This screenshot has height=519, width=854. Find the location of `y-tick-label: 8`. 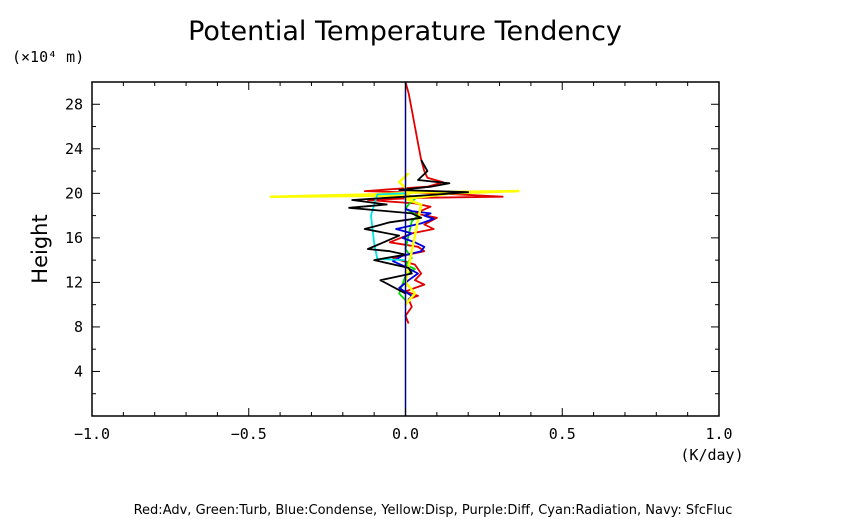

y-tick-label: 8 is located at coordinates (78, 327).